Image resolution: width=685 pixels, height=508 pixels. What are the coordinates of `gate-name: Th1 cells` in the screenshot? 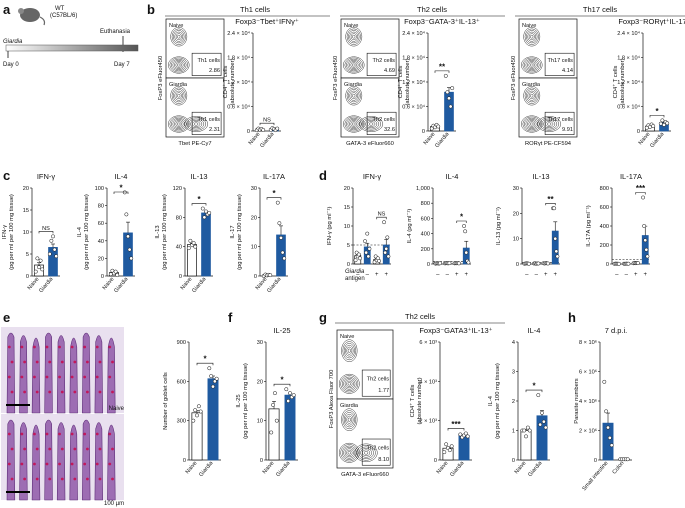 It's located at (209, 61).